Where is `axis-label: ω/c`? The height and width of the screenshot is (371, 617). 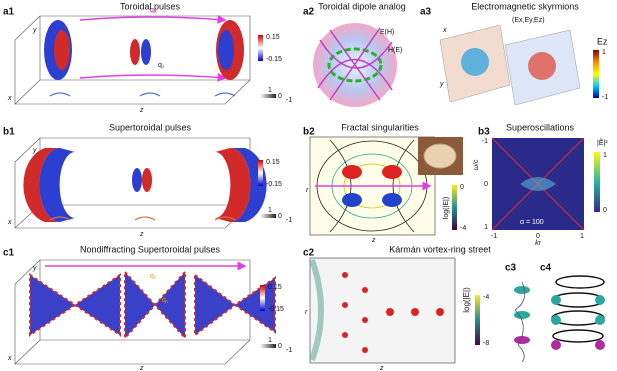
axis-label: ω/c is located at coordinates (476, 164).